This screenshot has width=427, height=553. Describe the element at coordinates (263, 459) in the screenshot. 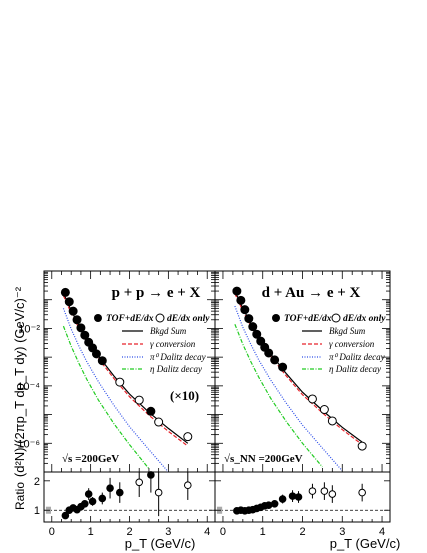

I see `energy-label-dau: √s_NN =200GeV` at that location.